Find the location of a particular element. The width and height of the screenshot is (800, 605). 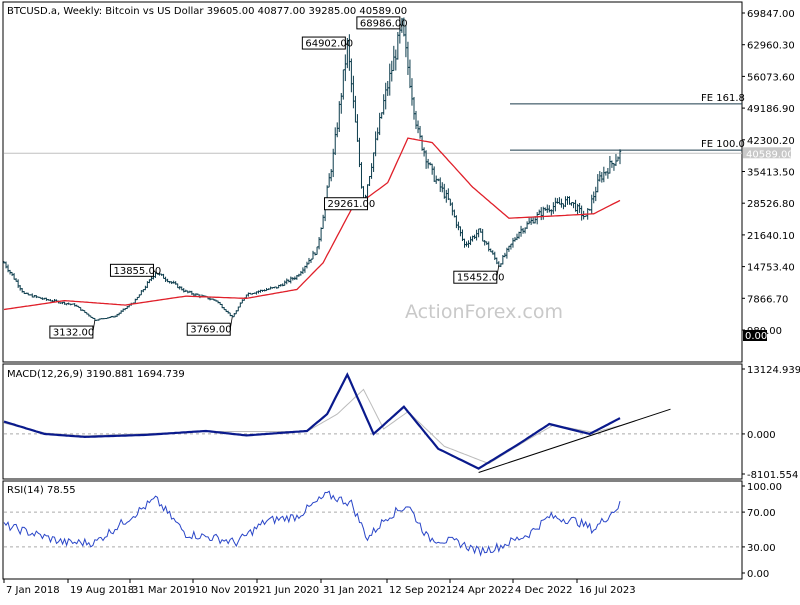

price-axis-label: 14753.40 is located at coordinates (771, 268).